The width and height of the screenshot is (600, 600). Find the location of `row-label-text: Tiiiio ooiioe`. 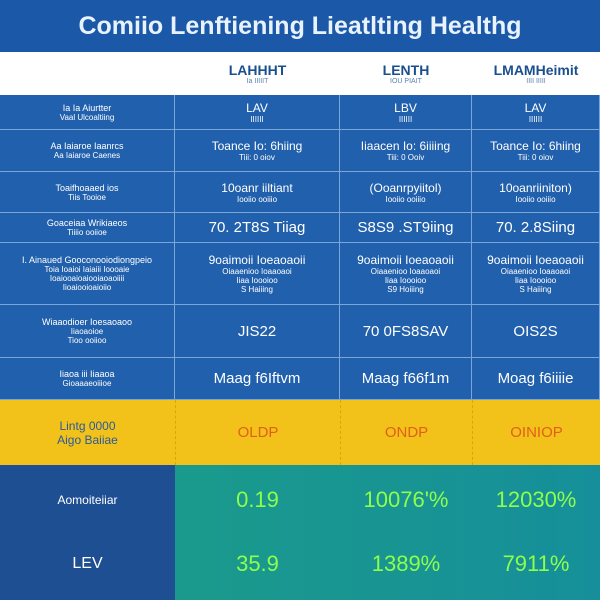

row-label-text: Tiiiio ooiioe is located at coordinates (87, 232).